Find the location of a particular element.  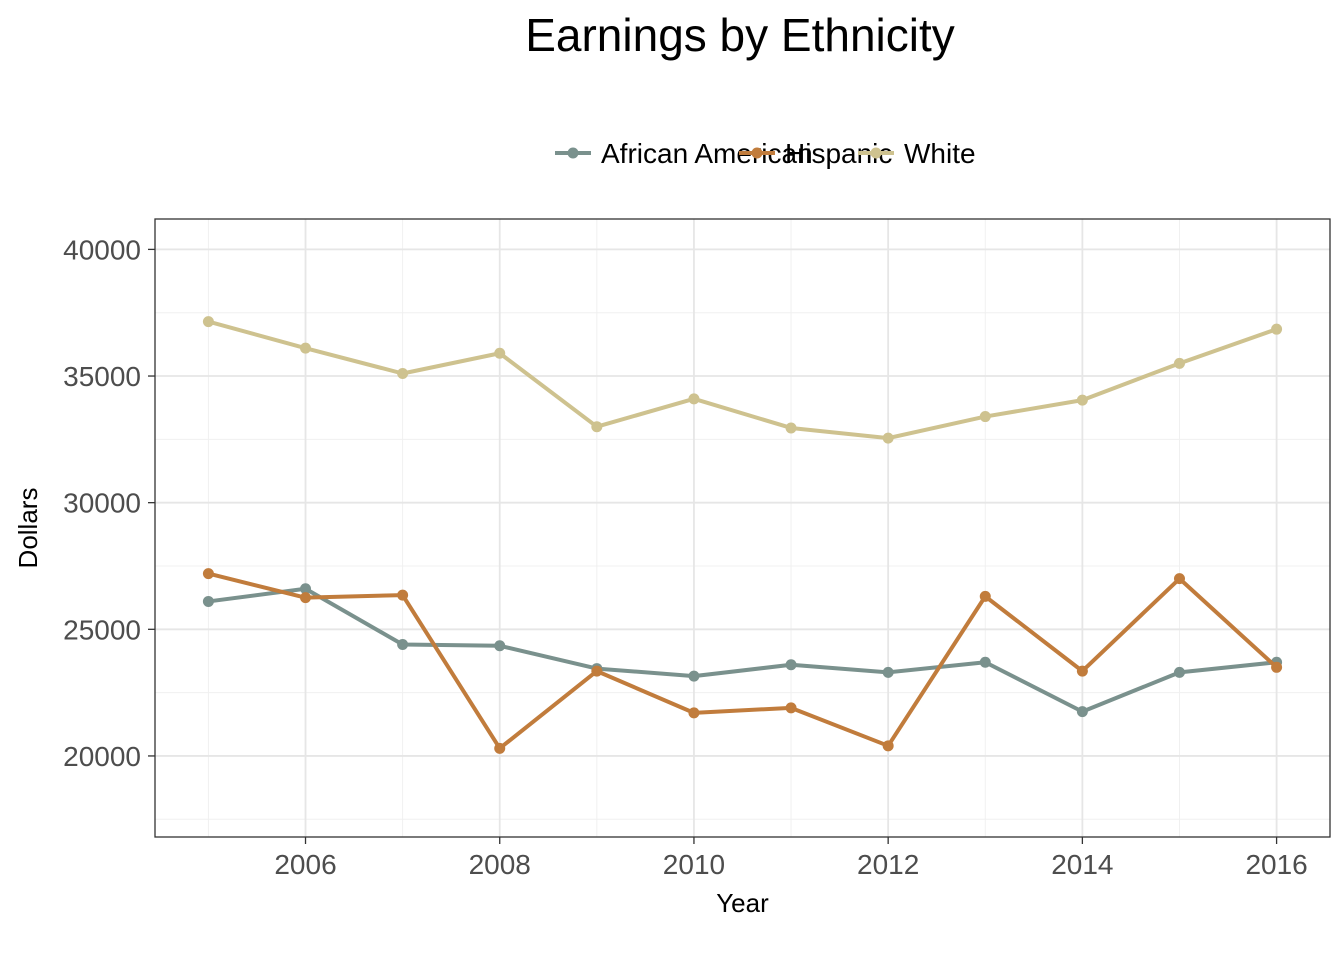

series-line-white is located at coordinates (742, 380).